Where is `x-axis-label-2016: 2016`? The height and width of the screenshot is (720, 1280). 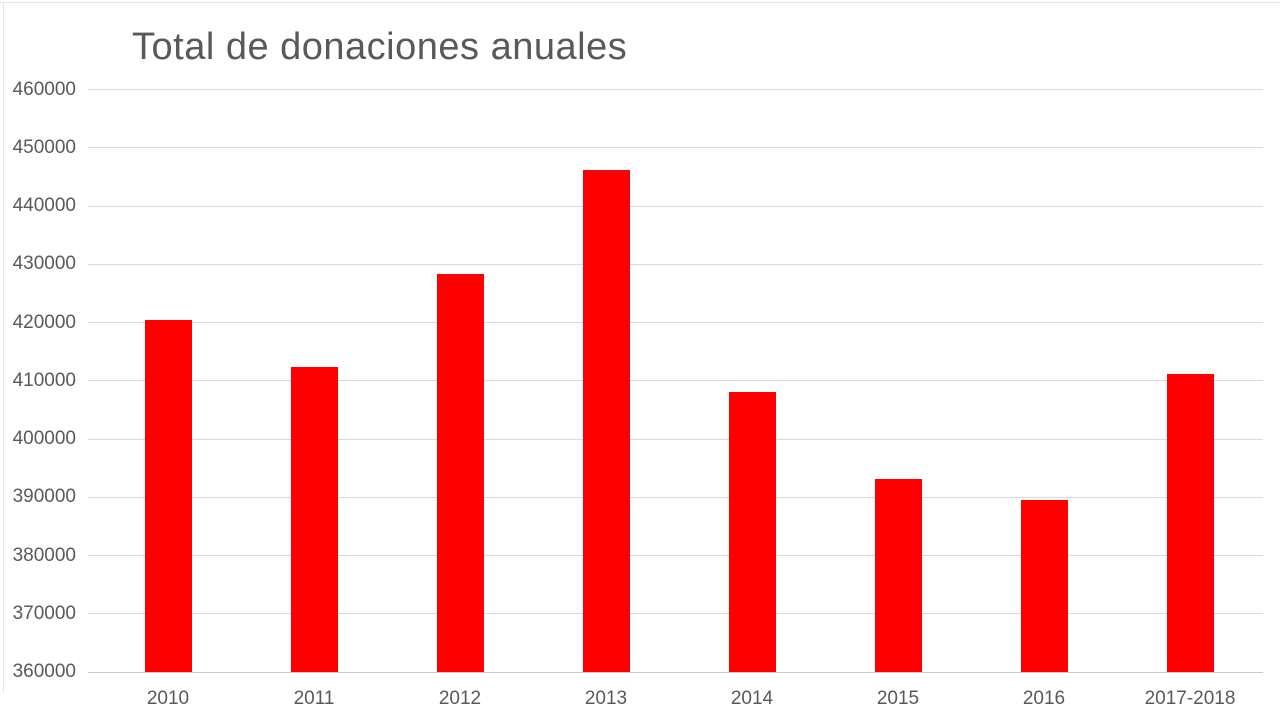
x-axis-label-2016: 2016 is located at coordinates (1044, 698).